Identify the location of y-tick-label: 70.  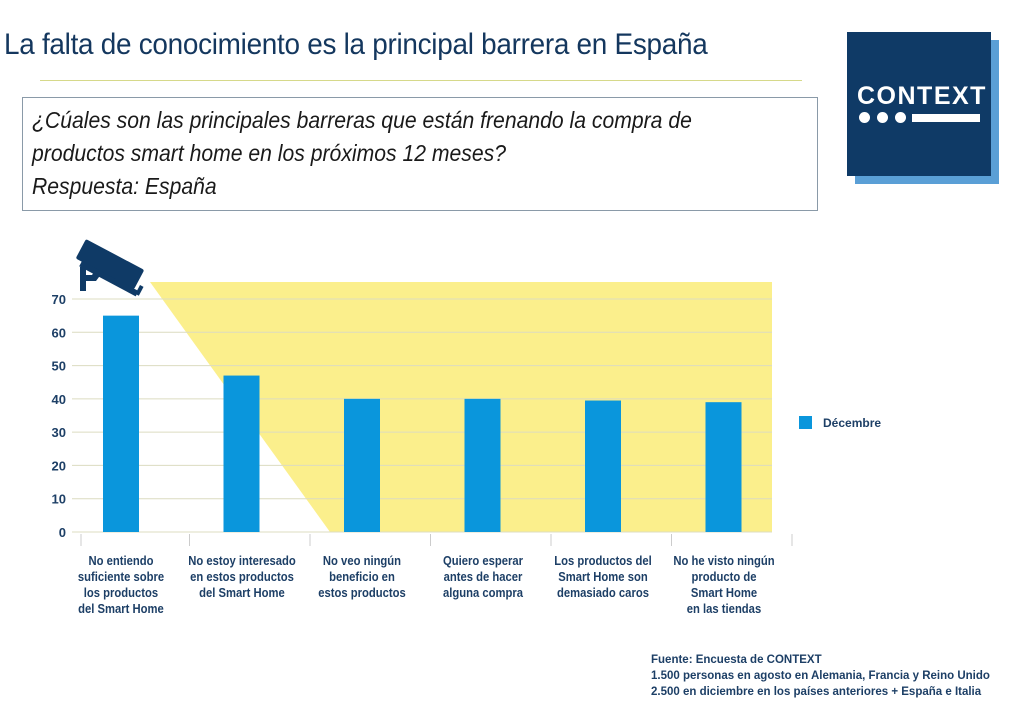
(59, 299).